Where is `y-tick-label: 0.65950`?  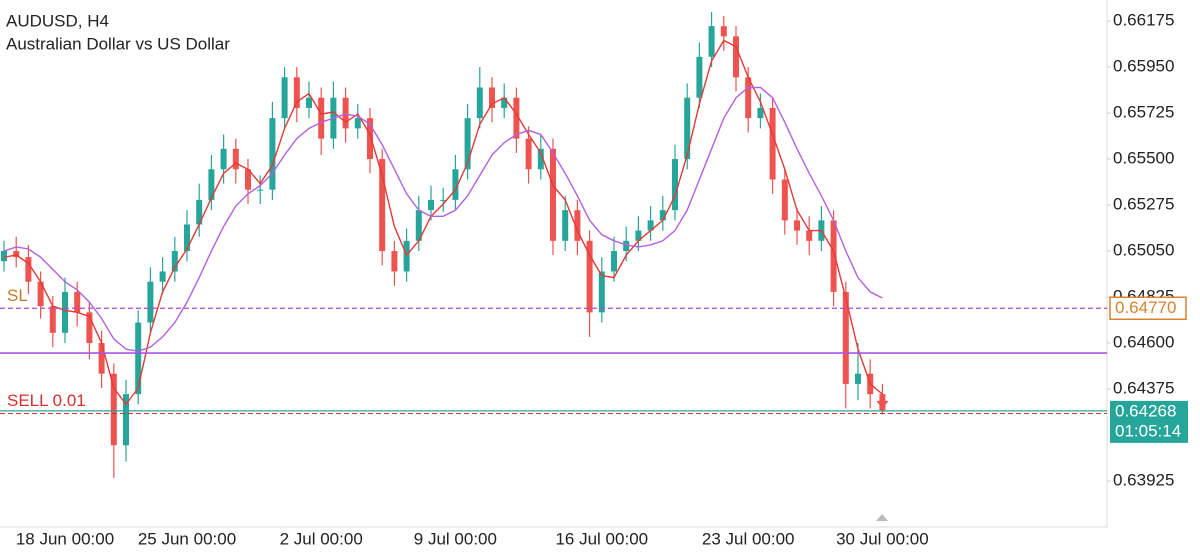
y-tick-label: 0.65950 is located at coordinates (1143, 66).